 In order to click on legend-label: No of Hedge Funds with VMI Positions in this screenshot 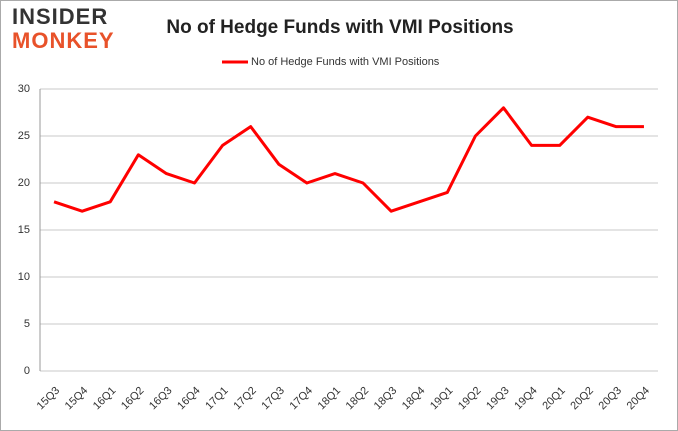, I will do `click(345, 62)`.